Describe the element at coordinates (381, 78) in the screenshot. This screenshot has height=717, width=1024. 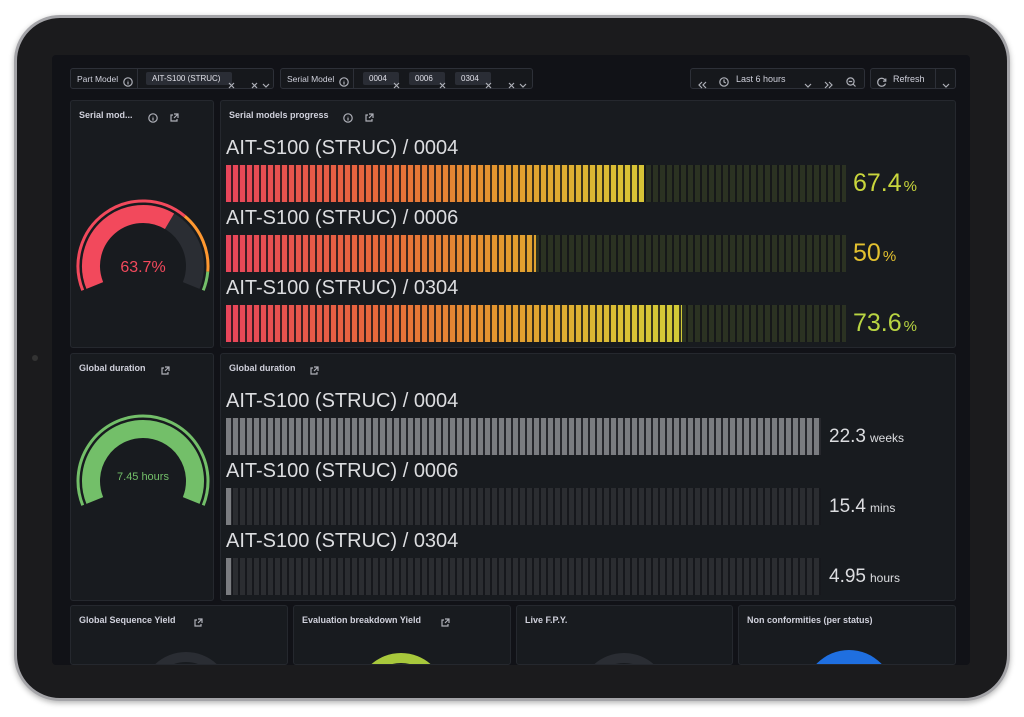
I see `filter-chip: 0004` at that location.